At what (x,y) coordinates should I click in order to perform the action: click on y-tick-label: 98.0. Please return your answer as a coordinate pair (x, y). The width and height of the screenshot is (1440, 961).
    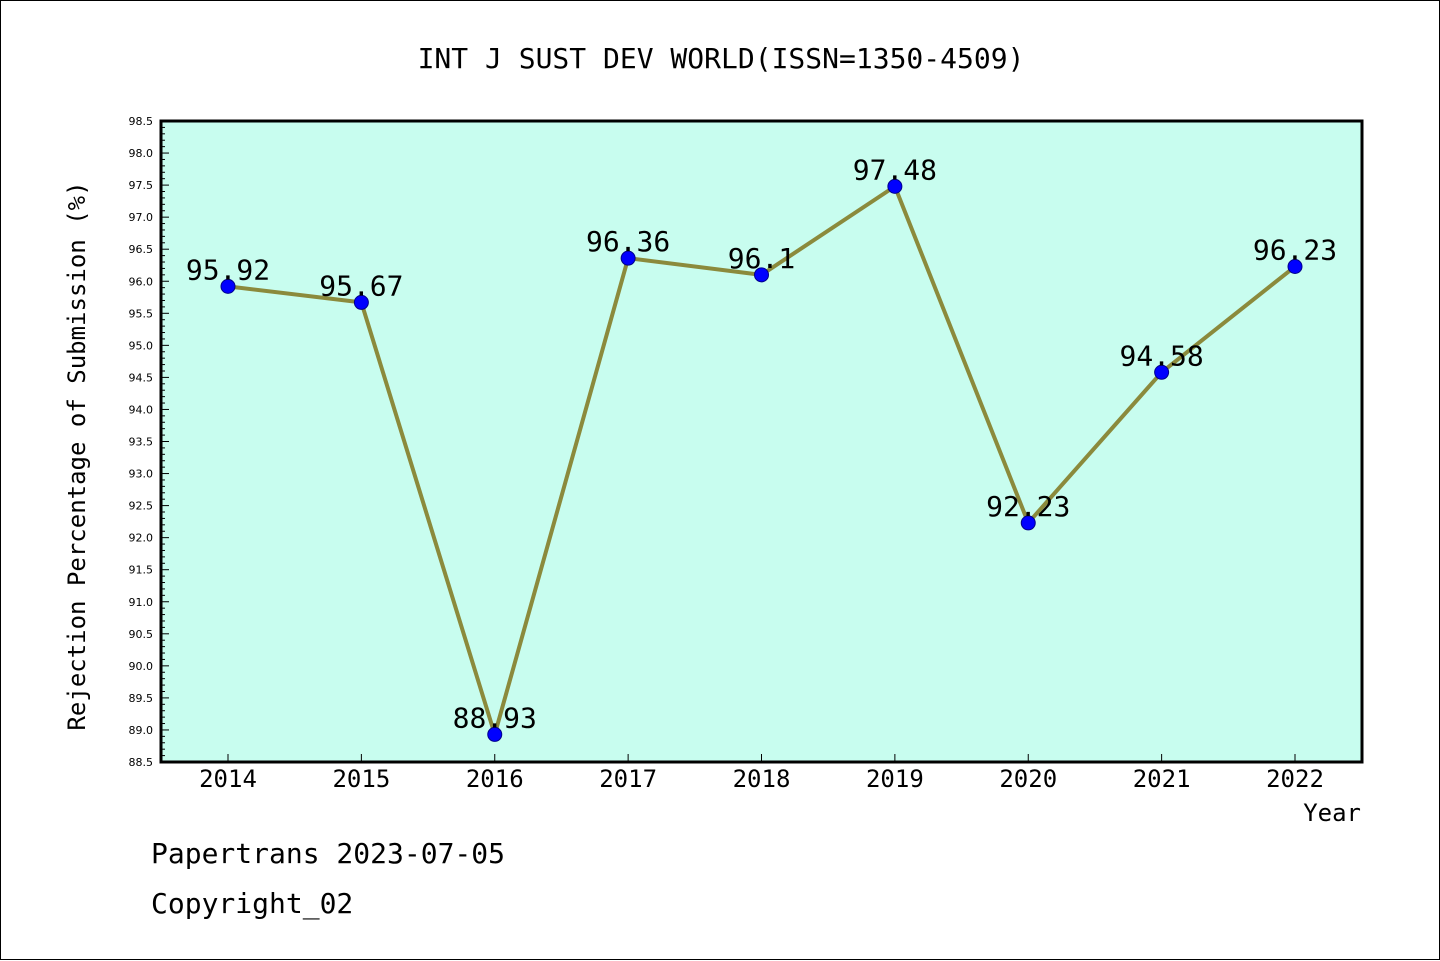
    Looking at the image, I should click on (141, 153).